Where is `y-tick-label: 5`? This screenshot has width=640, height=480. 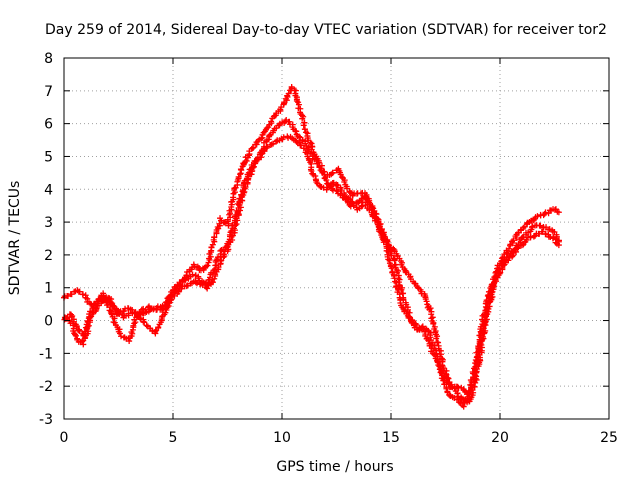
y-tick-label: 5 is located at coordinates (48, 157).